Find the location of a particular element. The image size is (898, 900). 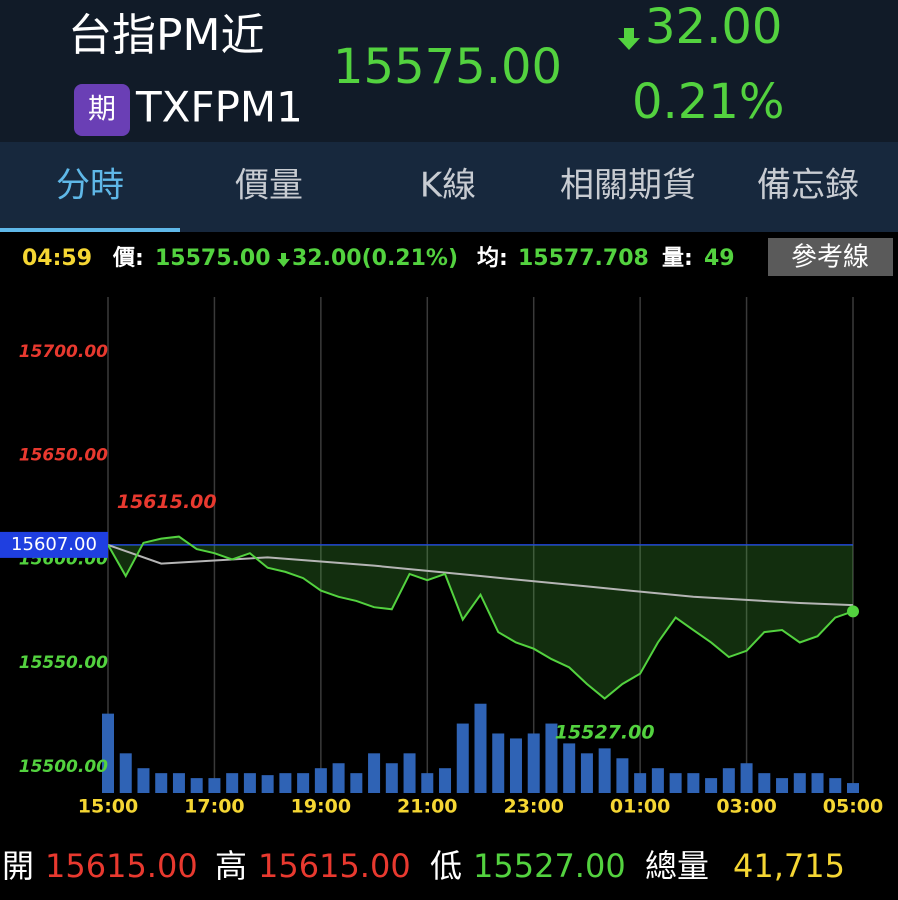

tab: K線 is located at coordinates (448, 186).